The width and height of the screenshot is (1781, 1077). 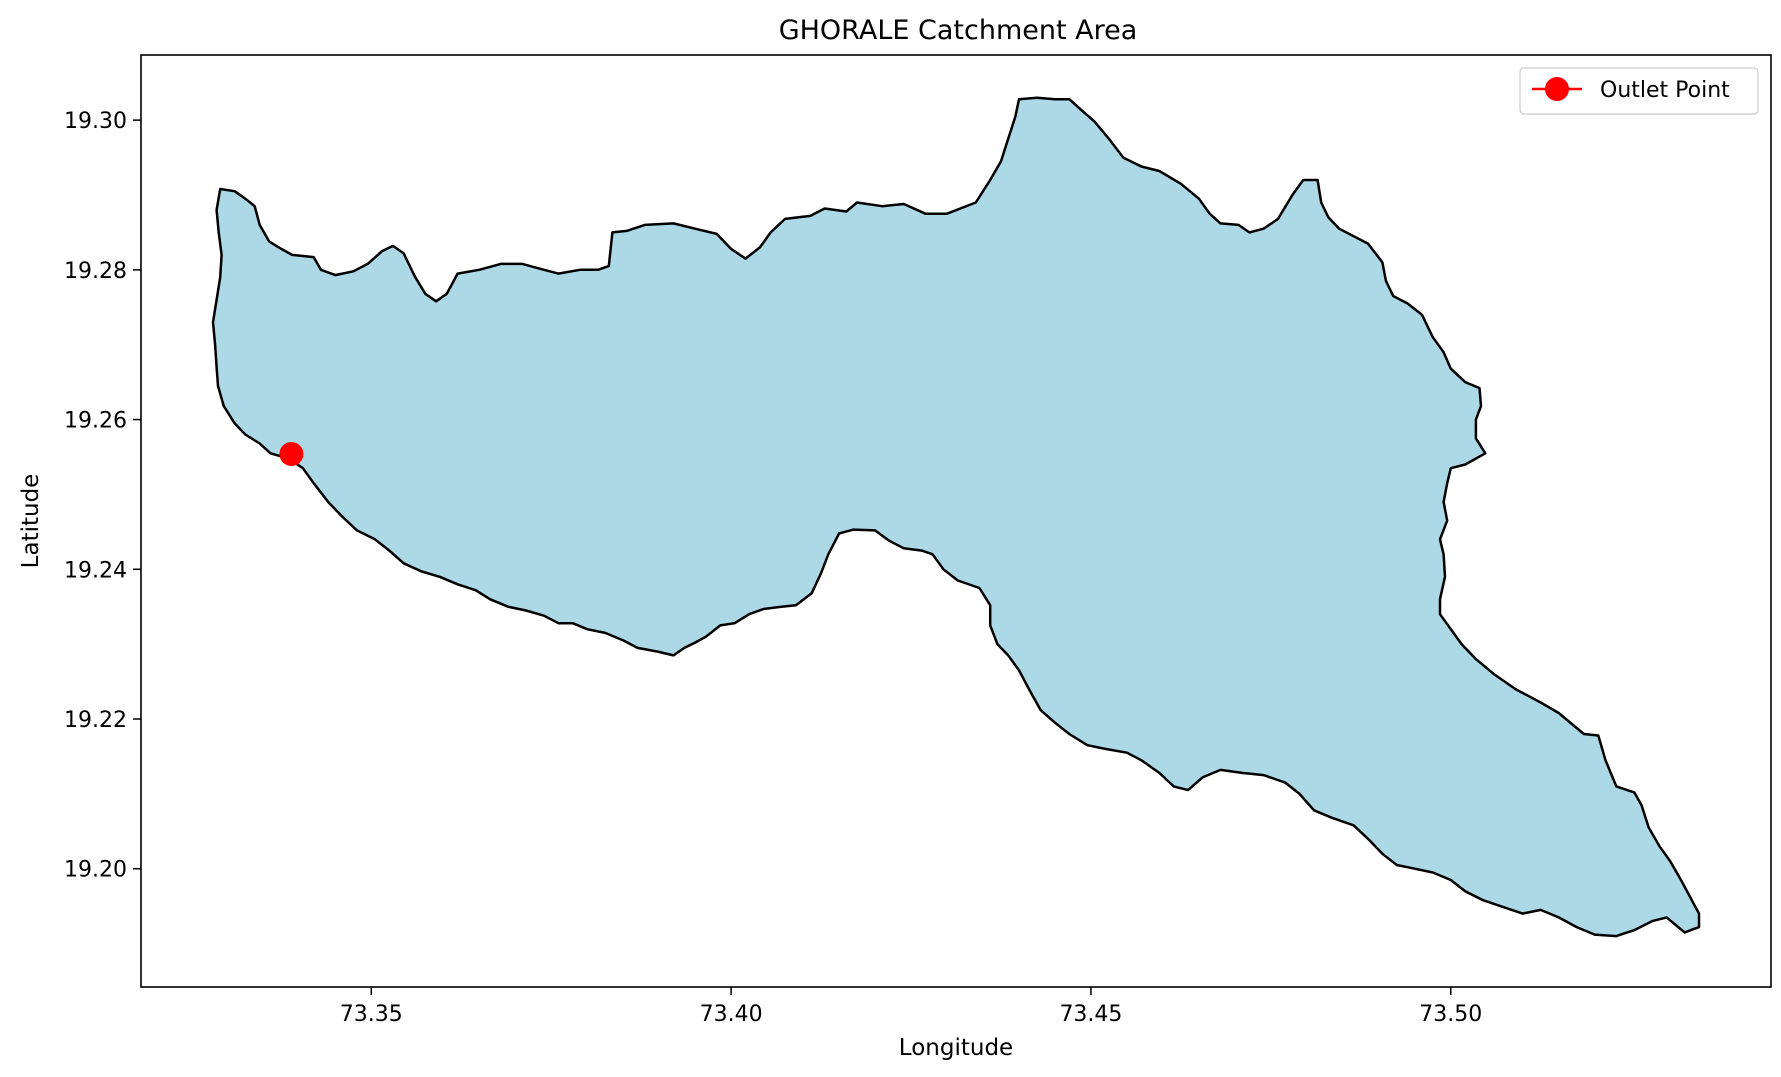 I want to click on y-tick-label: 19.20, so click(x=95, y=870).